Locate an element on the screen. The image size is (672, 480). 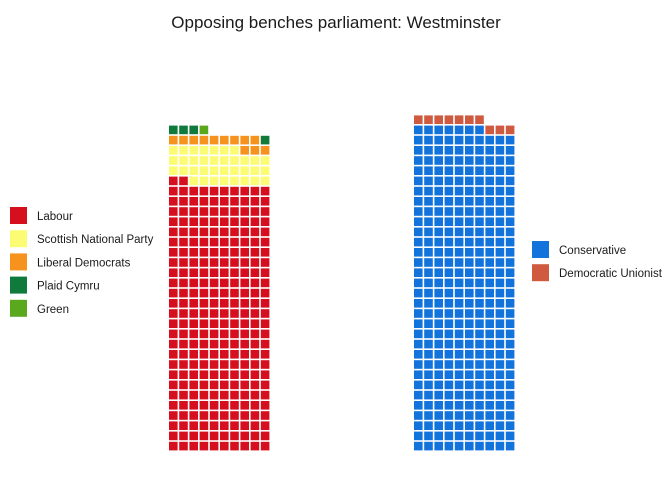
seat-green is located at coordinates (204, 130).